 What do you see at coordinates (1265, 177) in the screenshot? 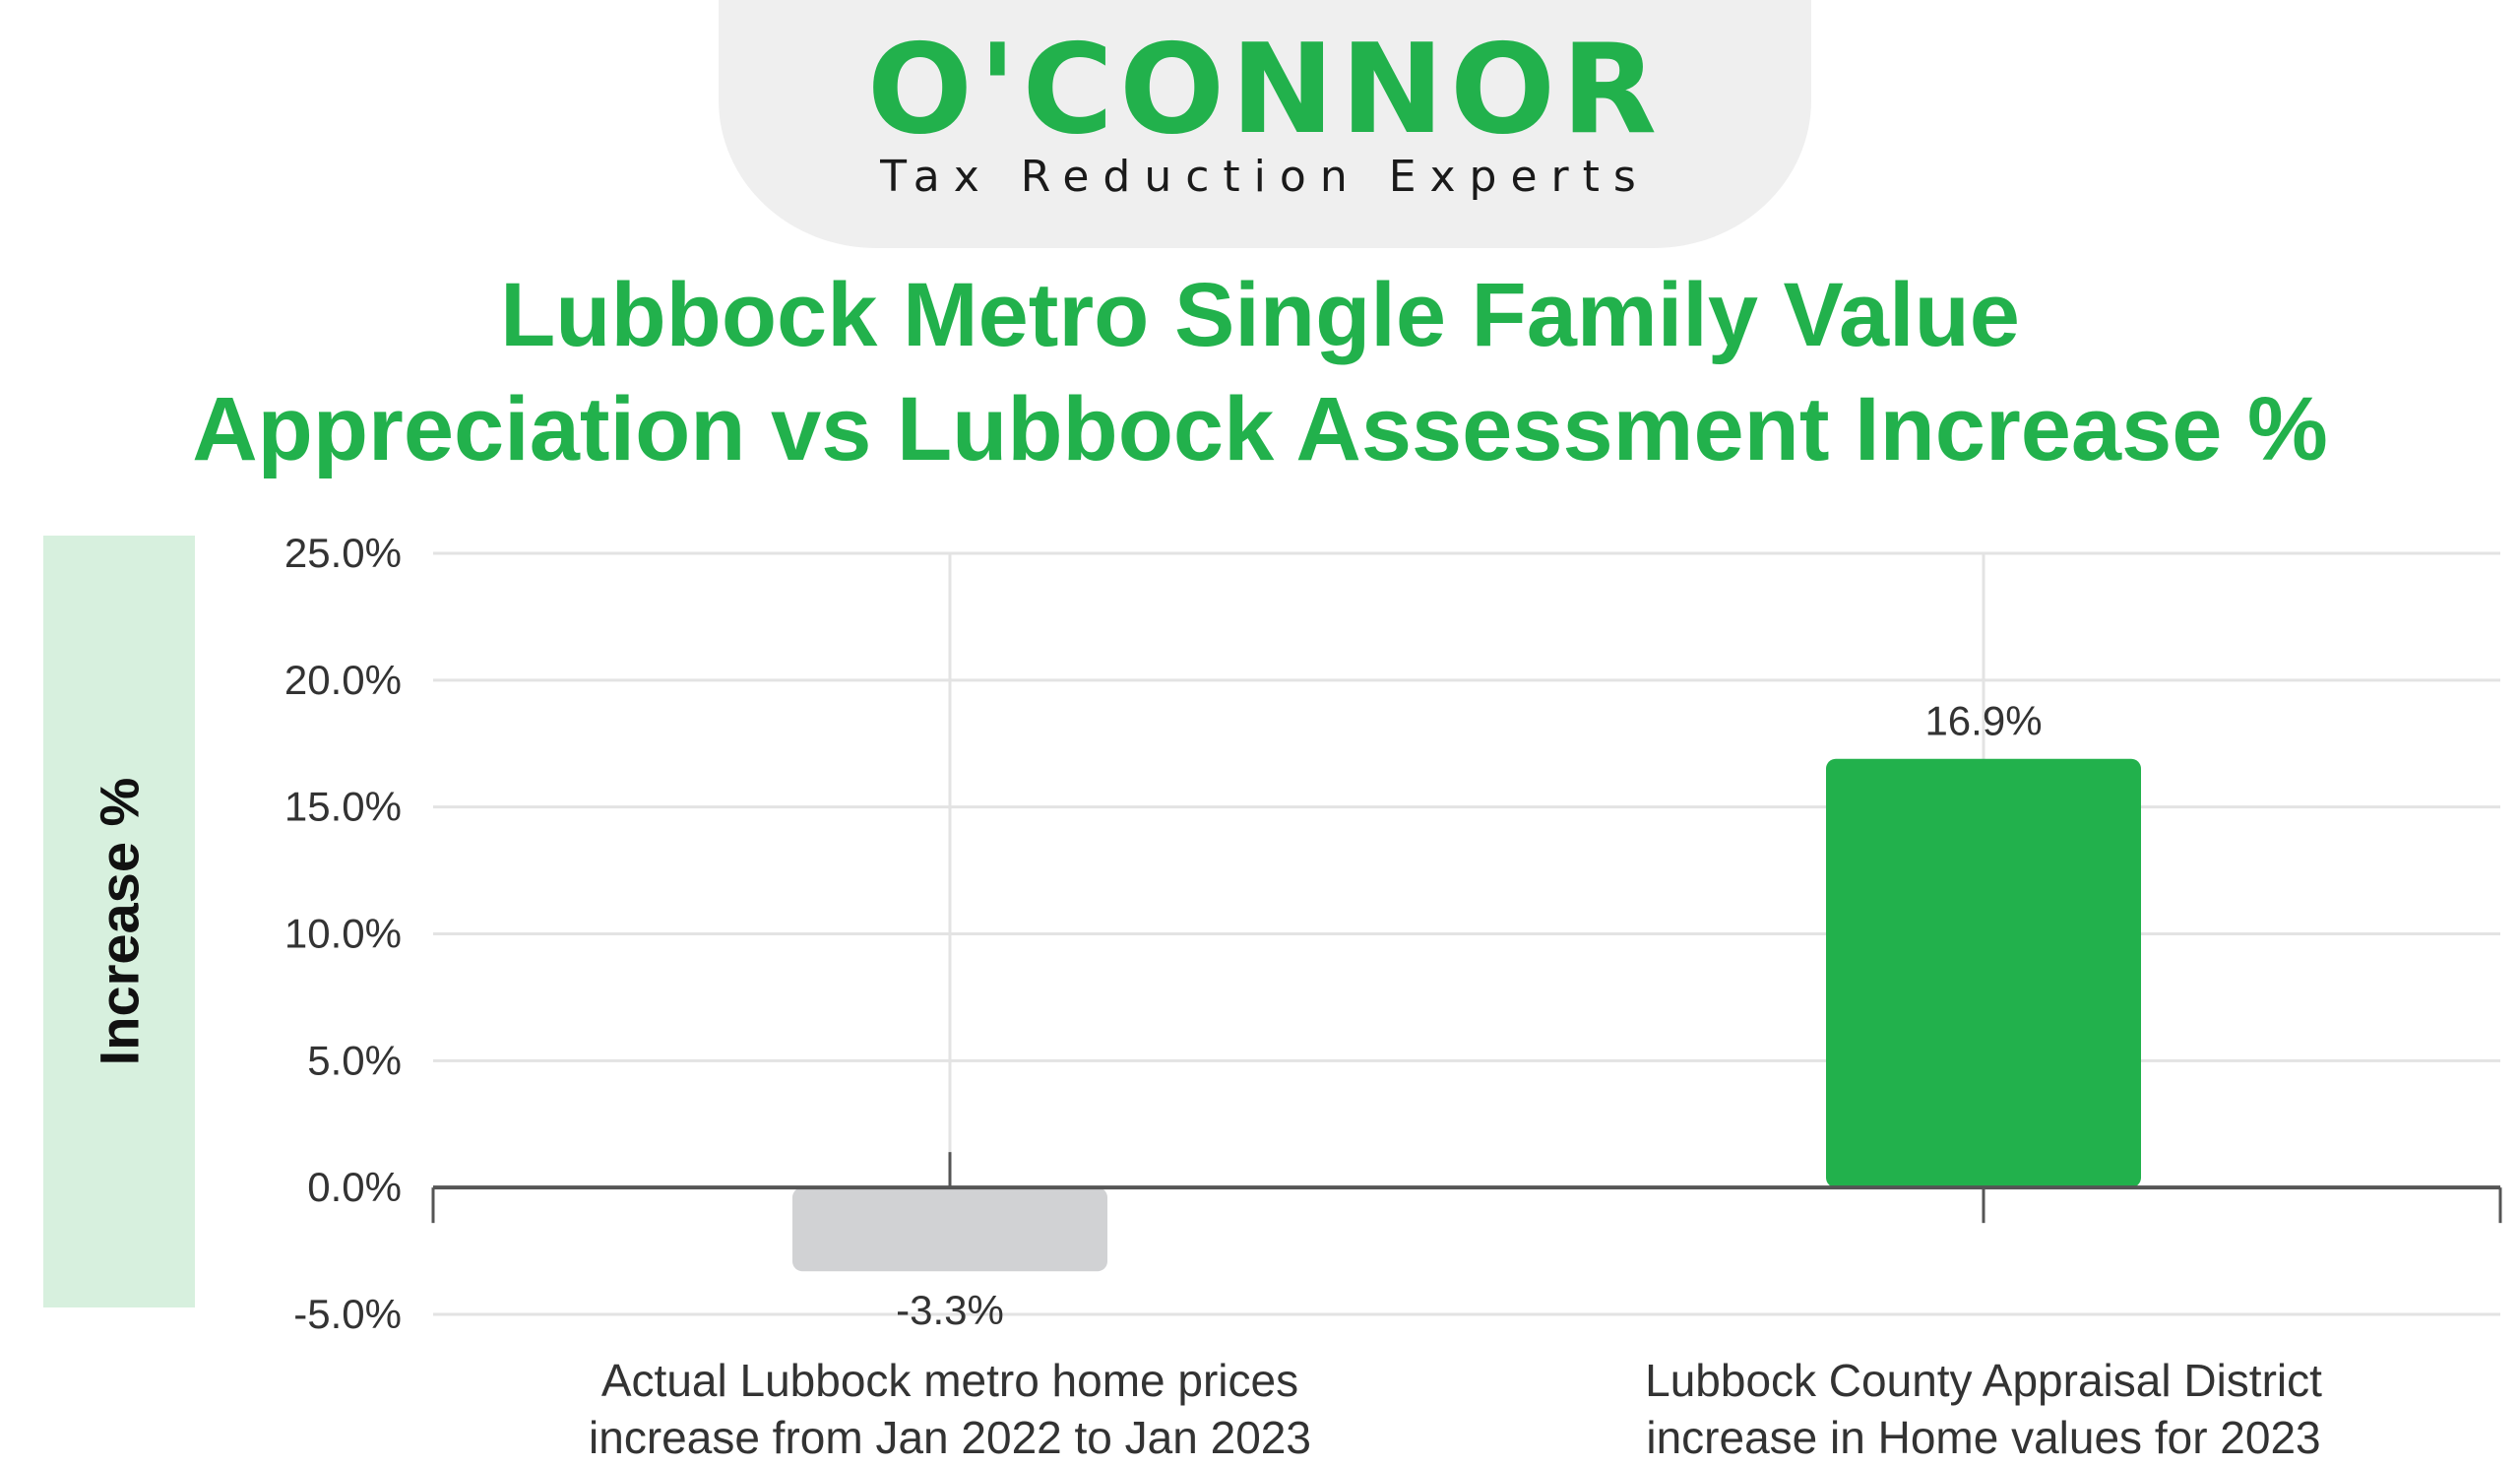
I see `logo-tagline: Tax Reduction Experts` at bounding box center [1265, 177].